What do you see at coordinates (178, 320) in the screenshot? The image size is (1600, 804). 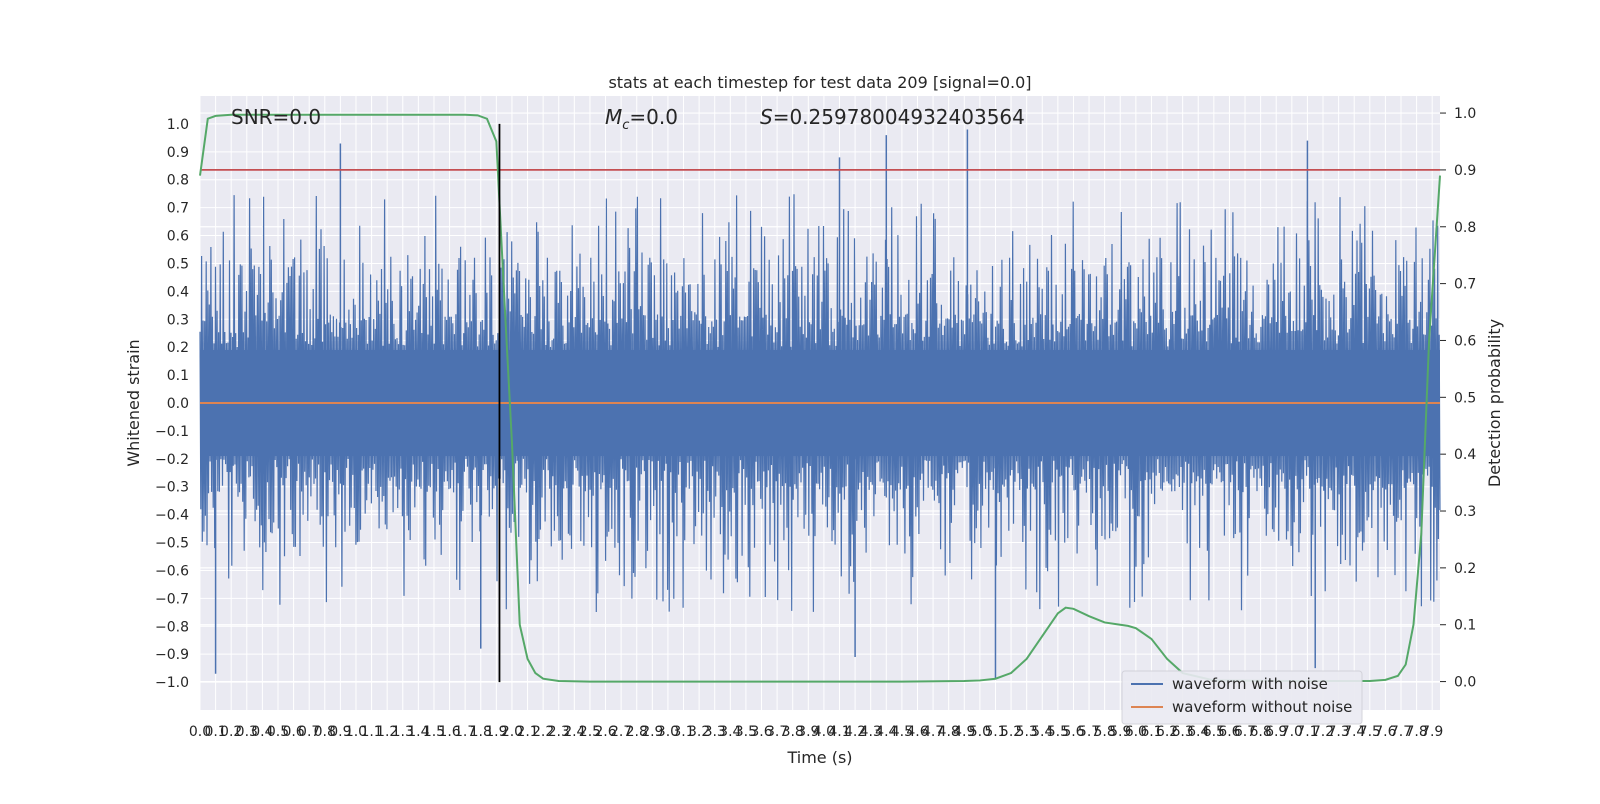 I see `y-tick-label: 0.3` at bounding box center [178, 320].